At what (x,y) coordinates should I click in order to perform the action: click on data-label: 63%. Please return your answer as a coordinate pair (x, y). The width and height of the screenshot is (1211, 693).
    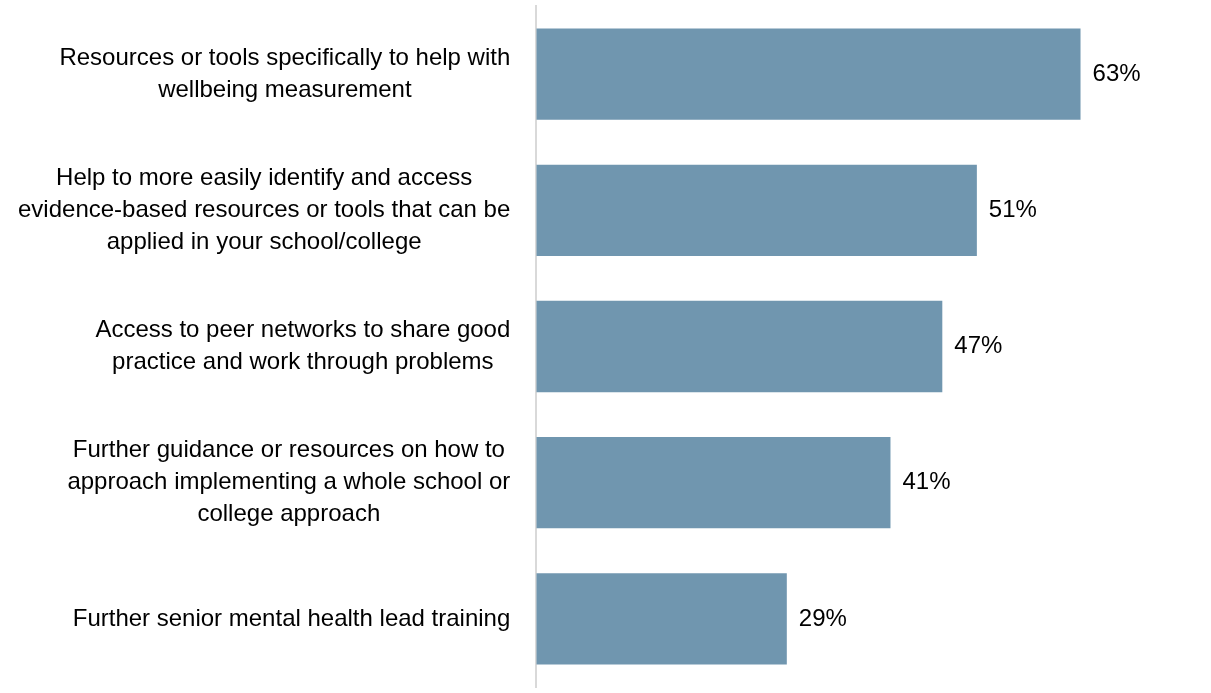
    Looking at the image, I should click on (1116, 72).